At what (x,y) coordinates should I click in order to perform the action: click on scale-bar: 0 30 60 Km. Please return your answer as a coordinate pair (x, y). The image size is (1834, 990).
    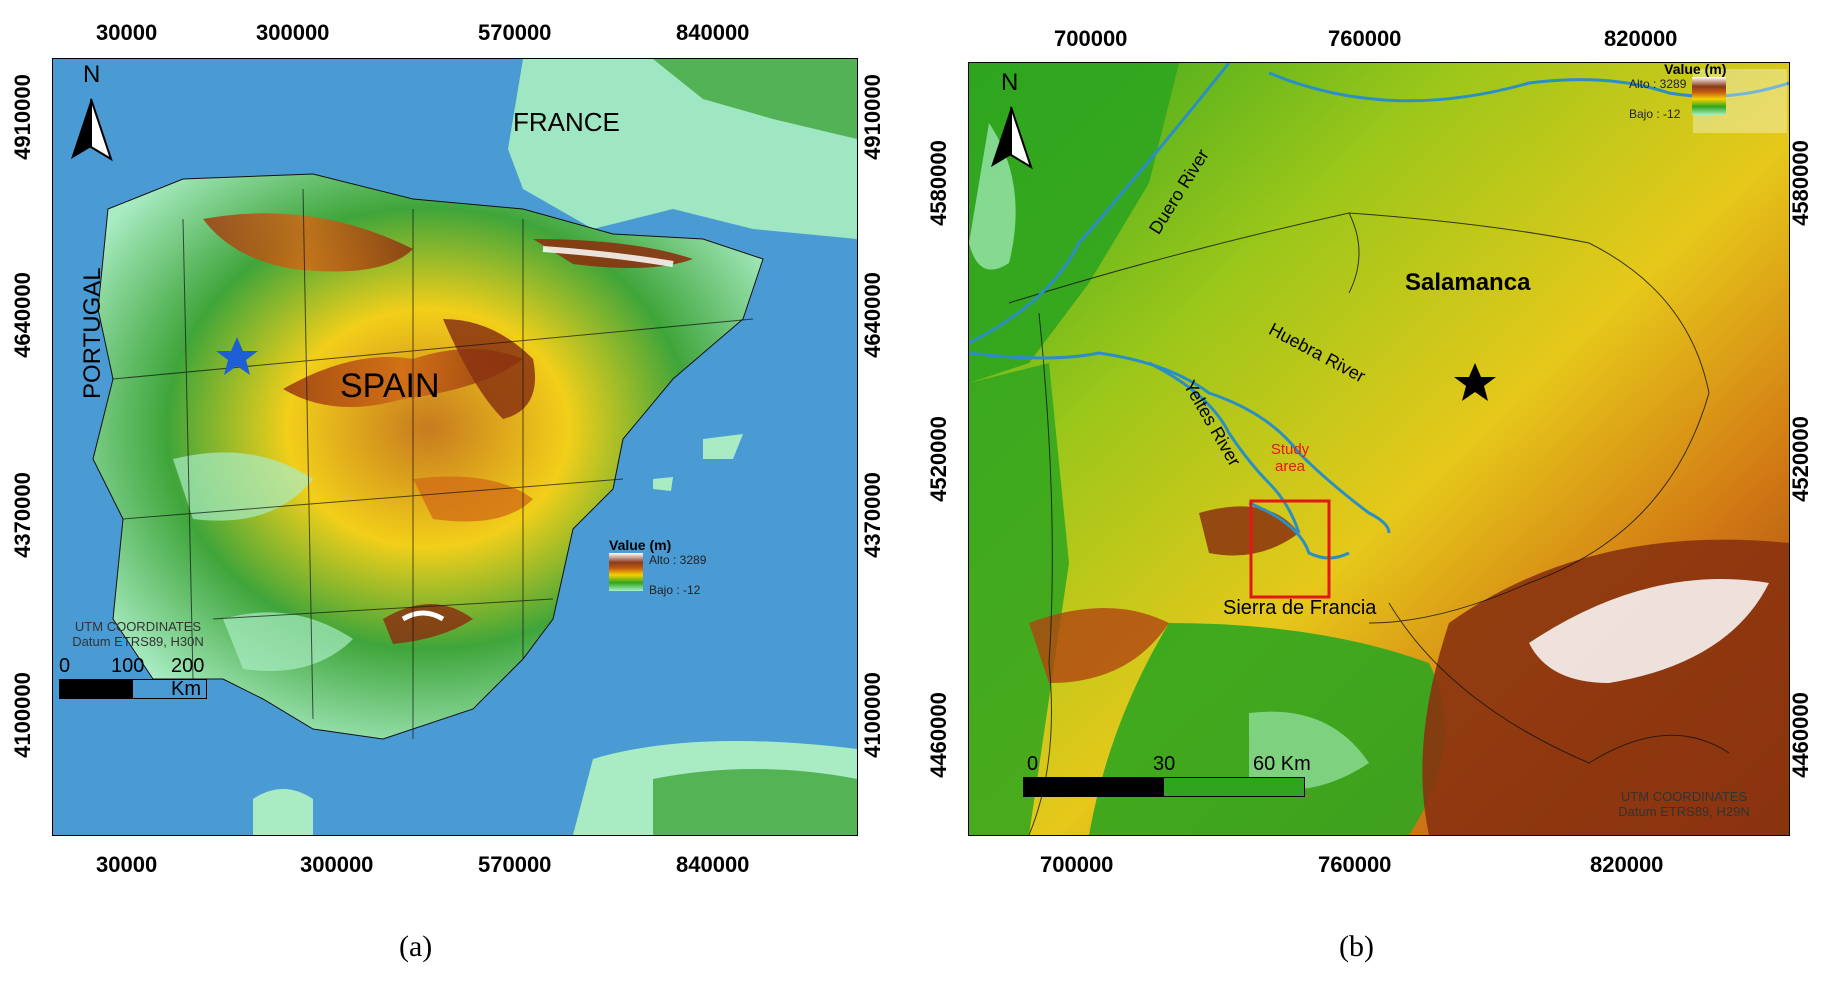
    Looking at the image, I should click on (1168, 775).